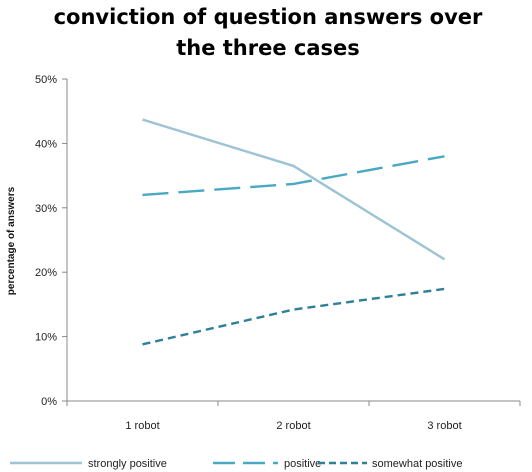 This screenshot has width=532, height=472. I want to click on chart-title-line-1: conviction of question answers over, so click(268, 17).